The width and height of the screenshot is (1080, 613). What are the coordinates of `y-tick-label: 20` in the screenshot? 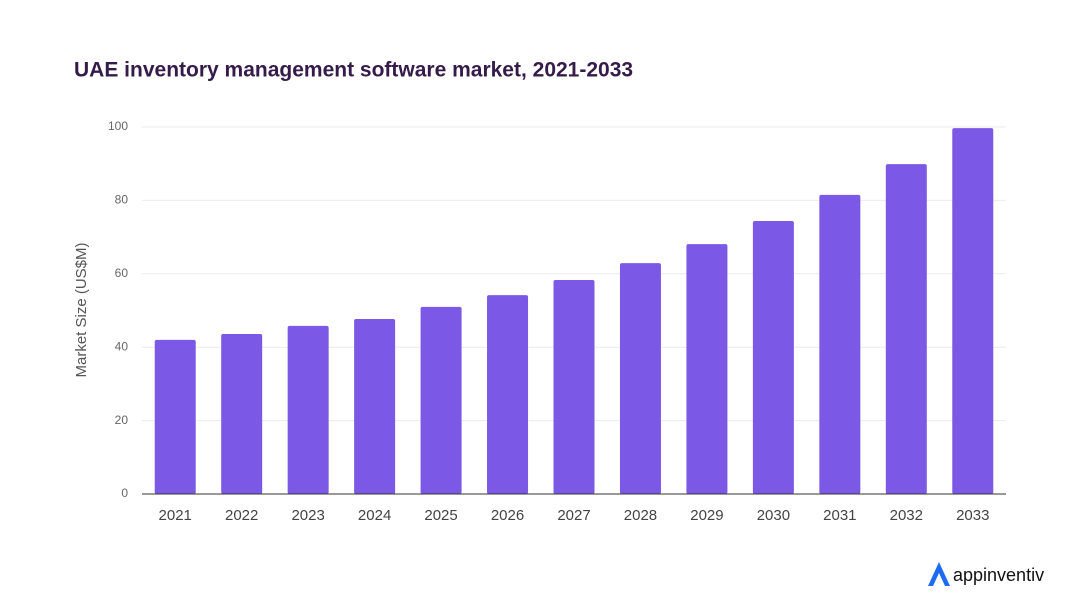 It's located at (122, 420).